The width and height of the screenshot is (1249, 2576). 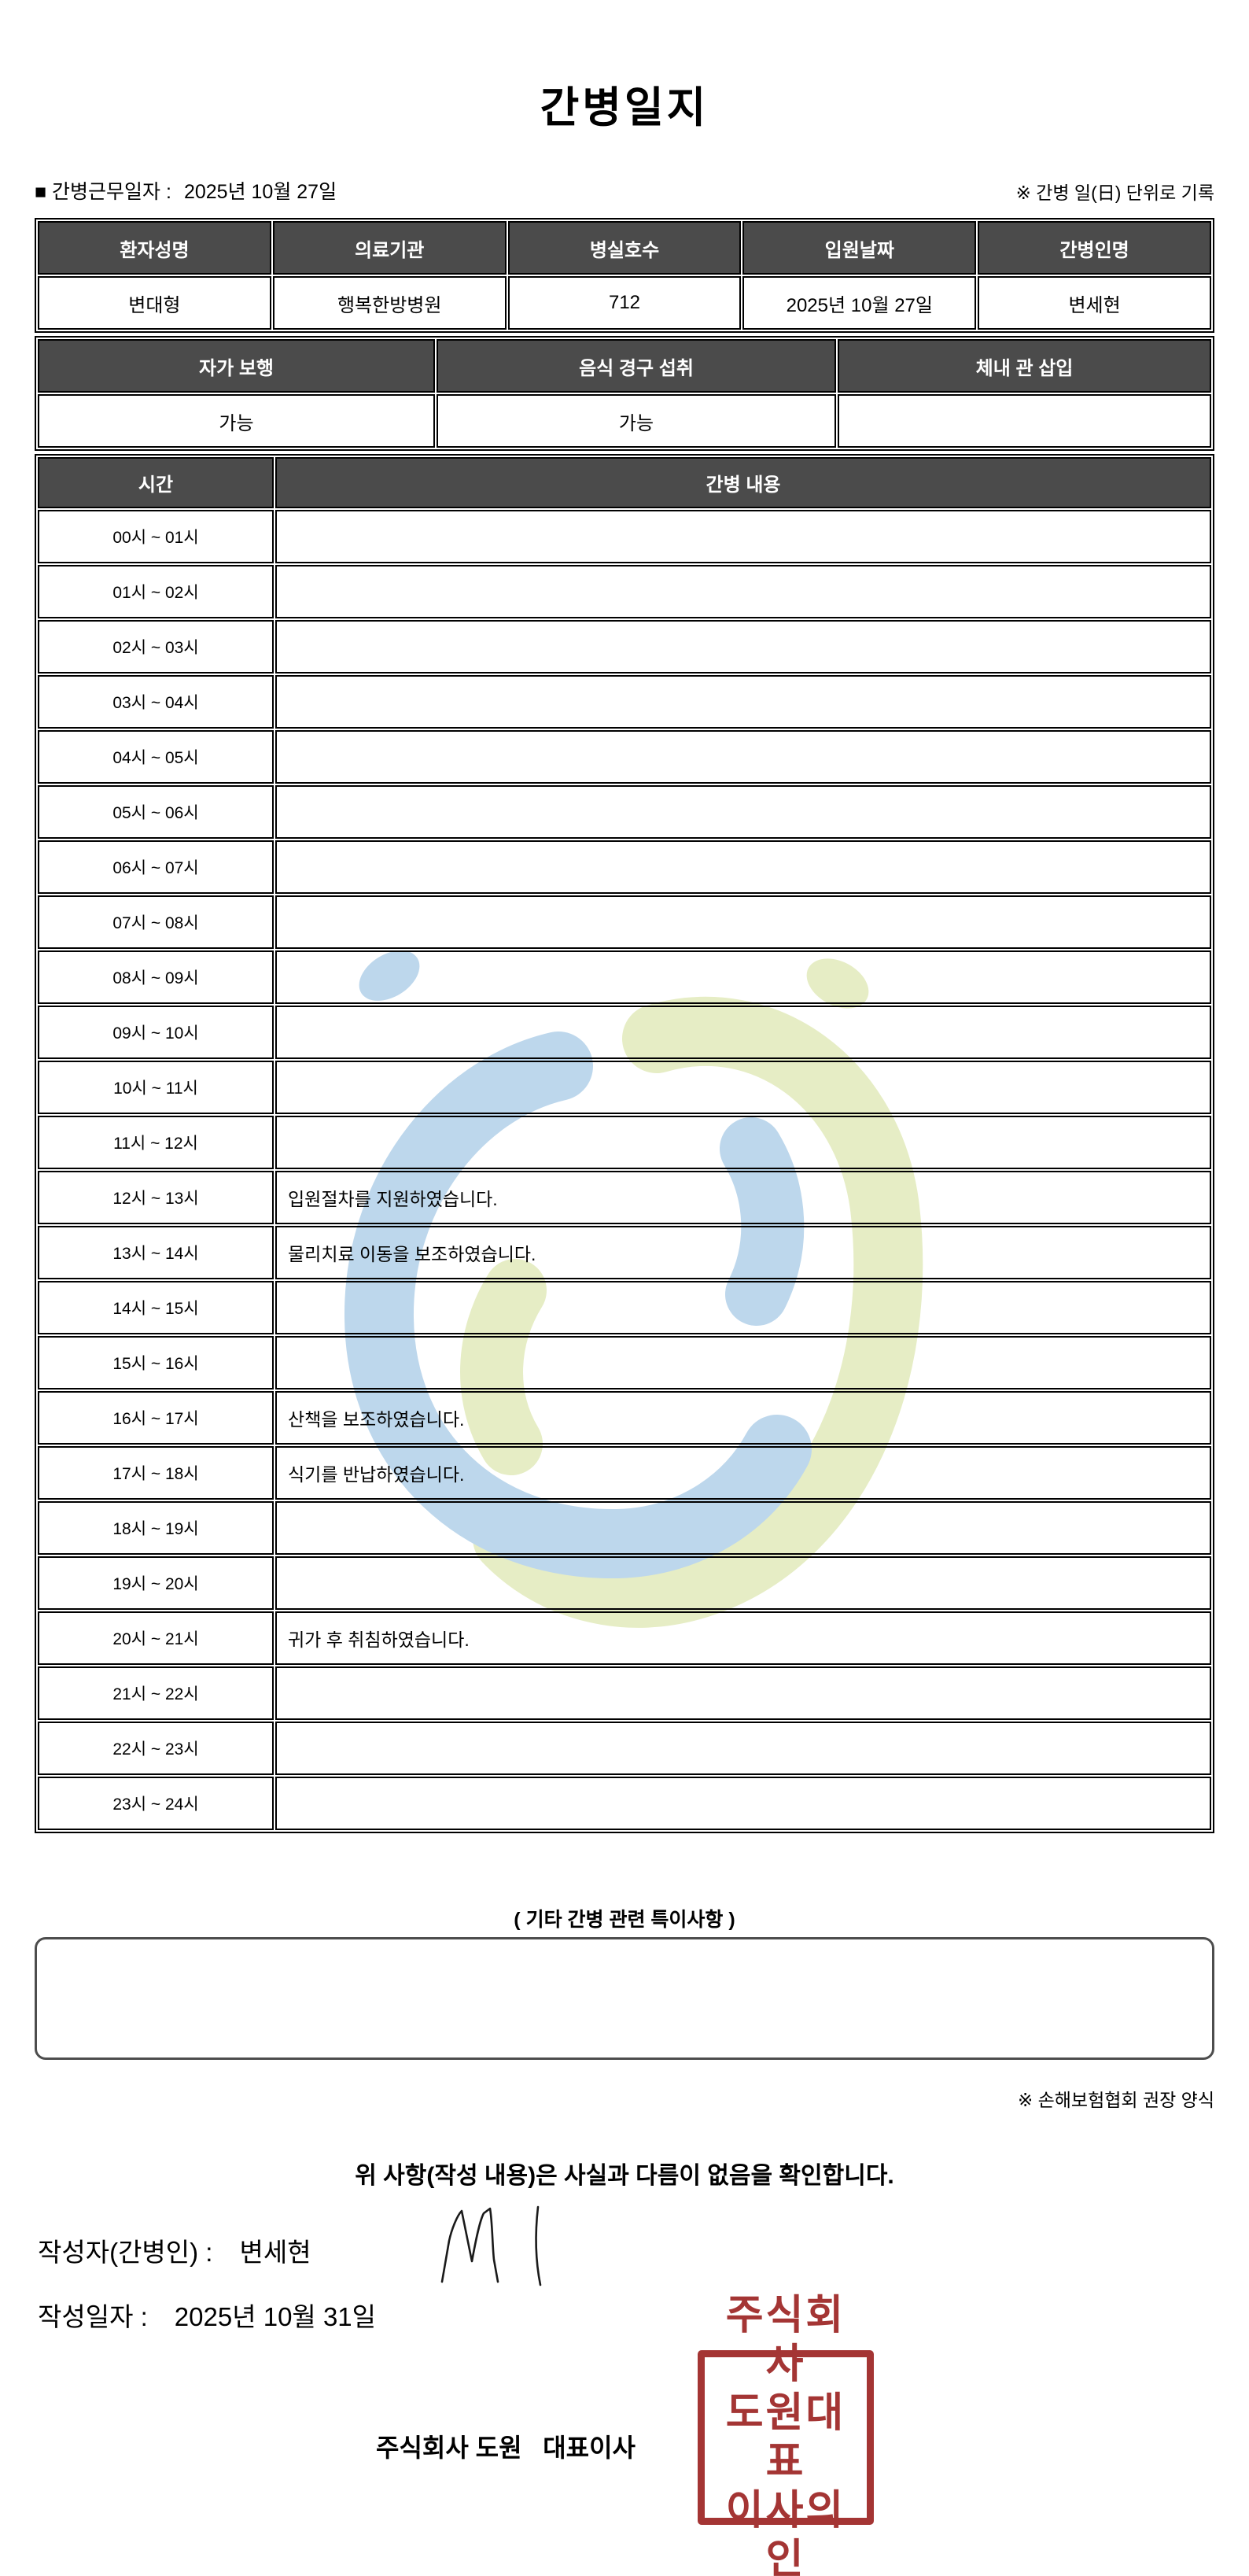 I want to click on care-log-row: 13시 ~ 14시 물리치료 이동을 보조하였습니다., so click(x=624, y=1253).